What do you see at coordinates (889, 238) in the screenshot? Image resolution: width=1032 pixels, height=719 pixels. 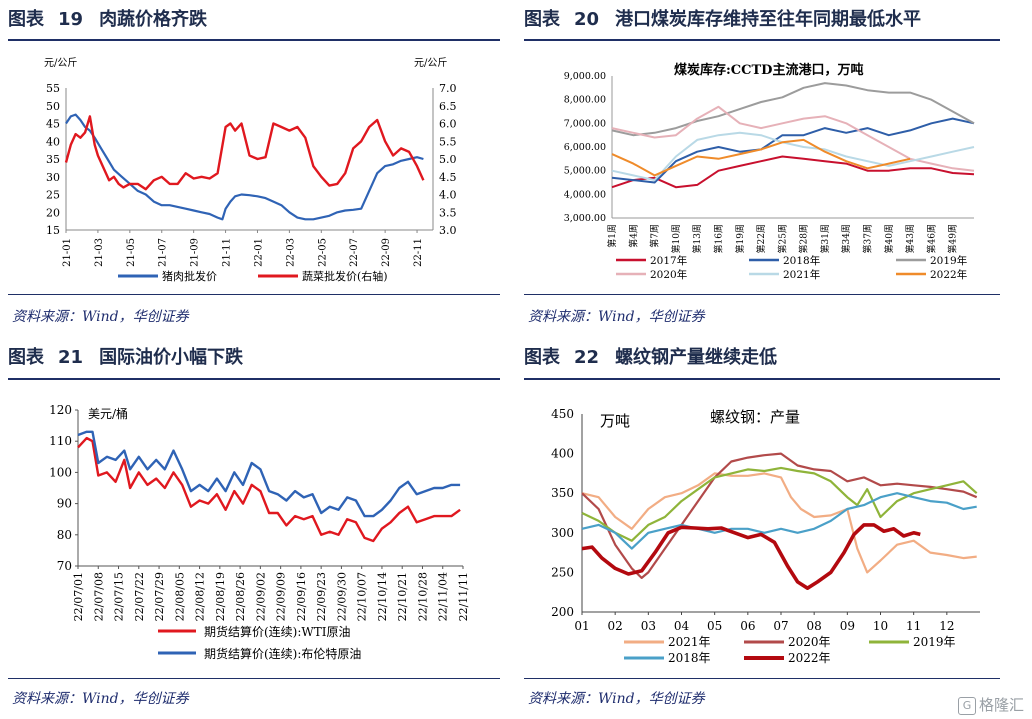 I see `x-tick-label: 第40周` at bounding box center [889, 238].